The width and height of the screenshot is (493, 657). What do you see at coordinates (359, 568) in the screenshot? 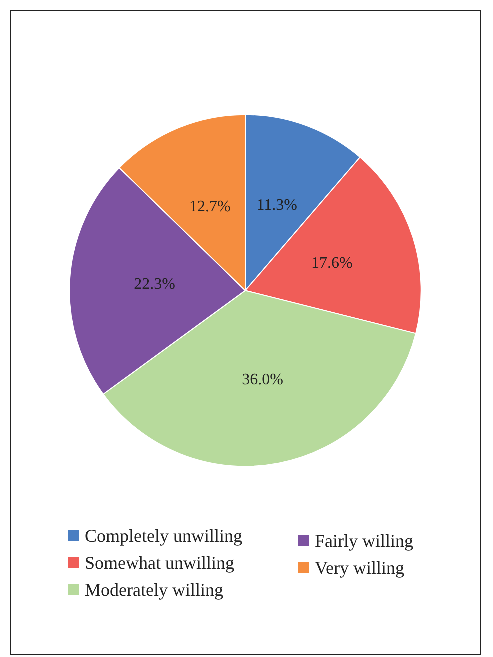
I see `legend-label: Very willing` at bounding box center [359, 568].